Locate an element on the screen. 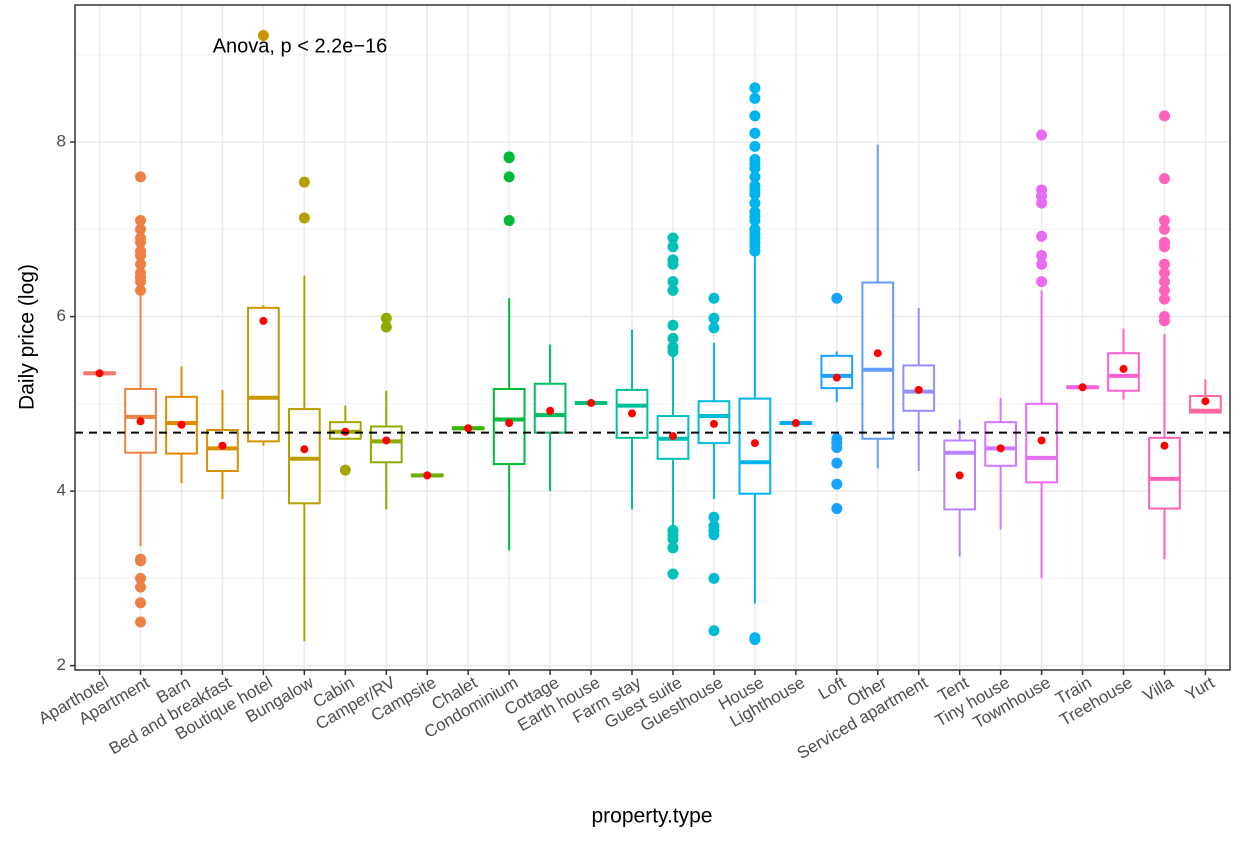  annotation: Anova, p < 2.2e−16 is located at coordinates (300, 46).